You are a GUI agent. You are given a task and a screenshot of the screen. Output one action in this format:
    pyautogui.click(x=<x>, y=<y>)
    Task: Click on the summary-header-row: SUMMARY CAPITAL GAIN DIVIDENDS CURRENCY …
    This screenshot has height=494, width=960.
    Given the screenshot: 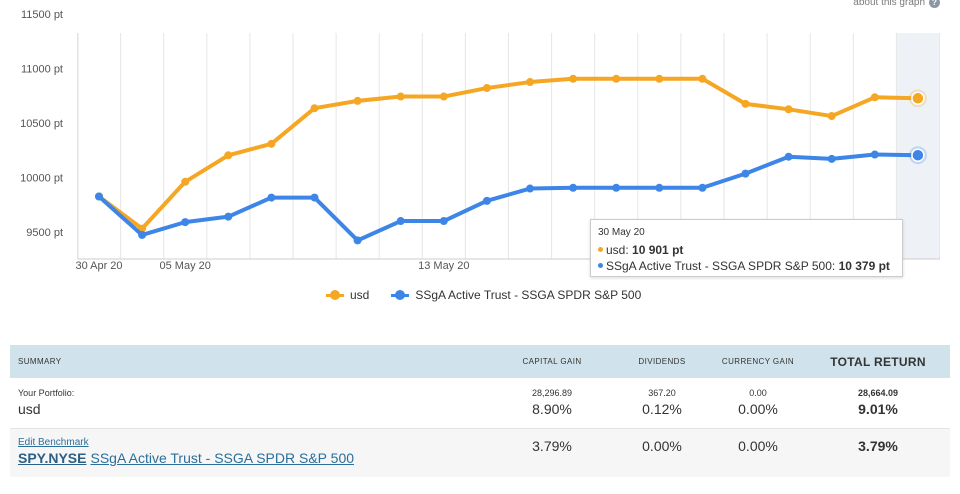 What is the action you would take?
    pyautogui.click(x=480, y=361)
    